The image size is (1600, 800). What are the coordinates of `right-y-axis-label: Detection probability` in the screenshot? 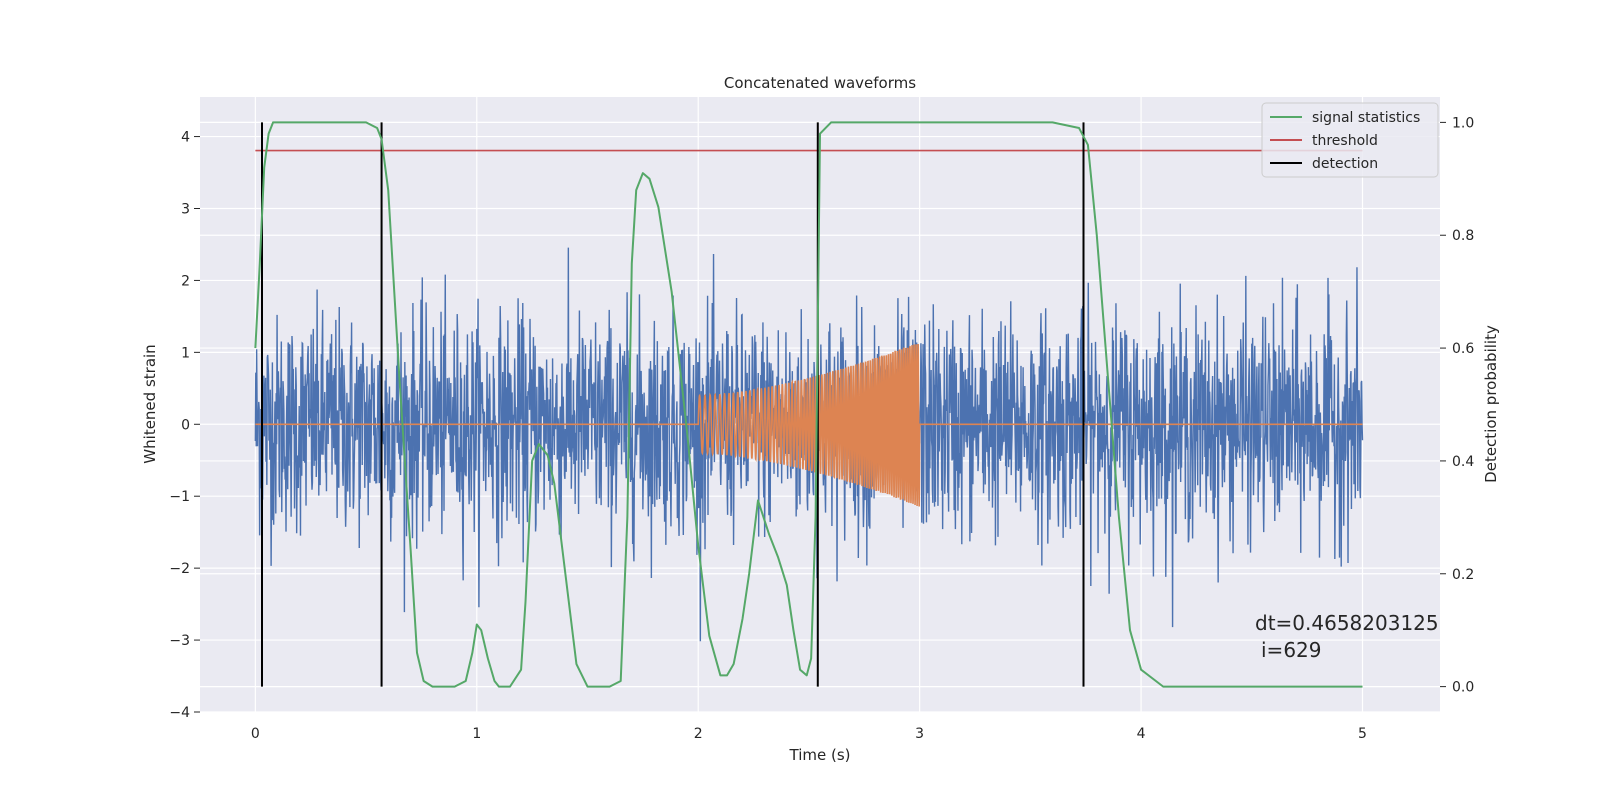 It's located at (1491, 404).